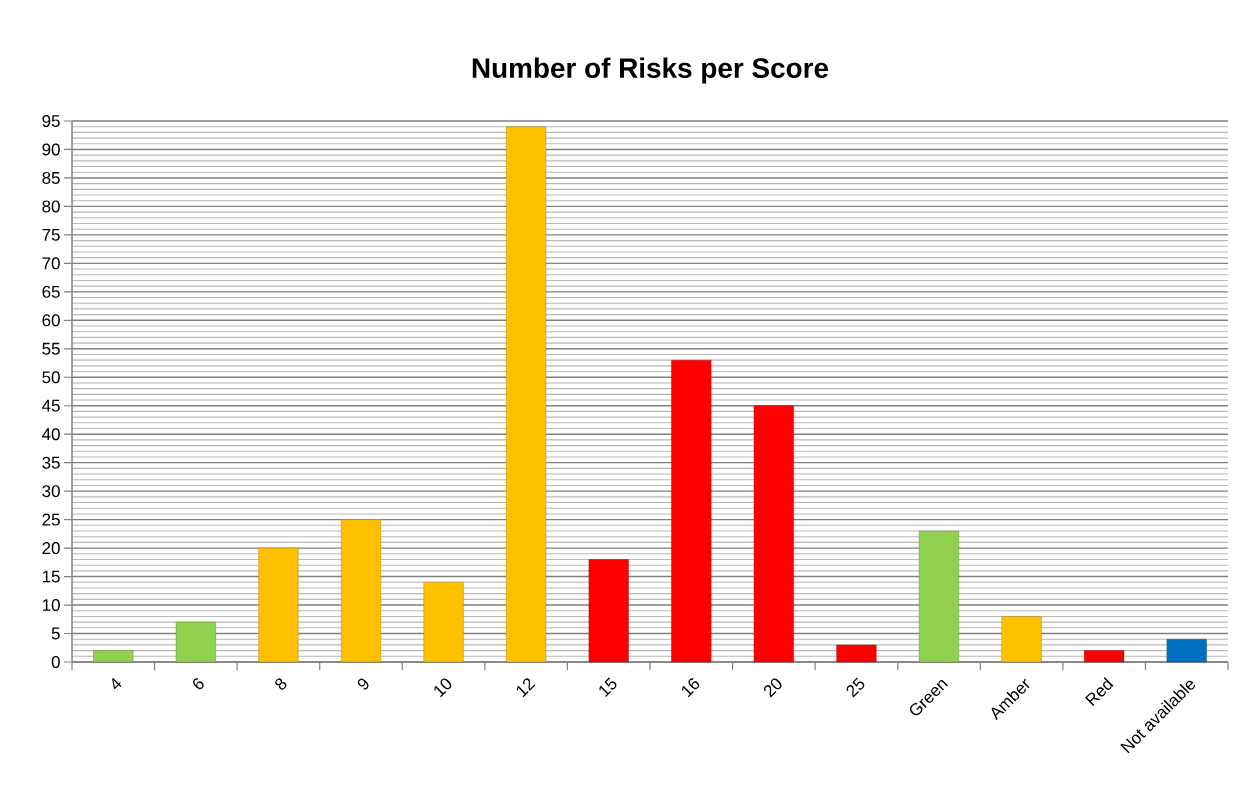 Image resolution: width=1251 pixels, height=812 pixels. Describe the element at coordinates (608, 687) in the screenshot. I see `x-tick-label: 15` at that location.